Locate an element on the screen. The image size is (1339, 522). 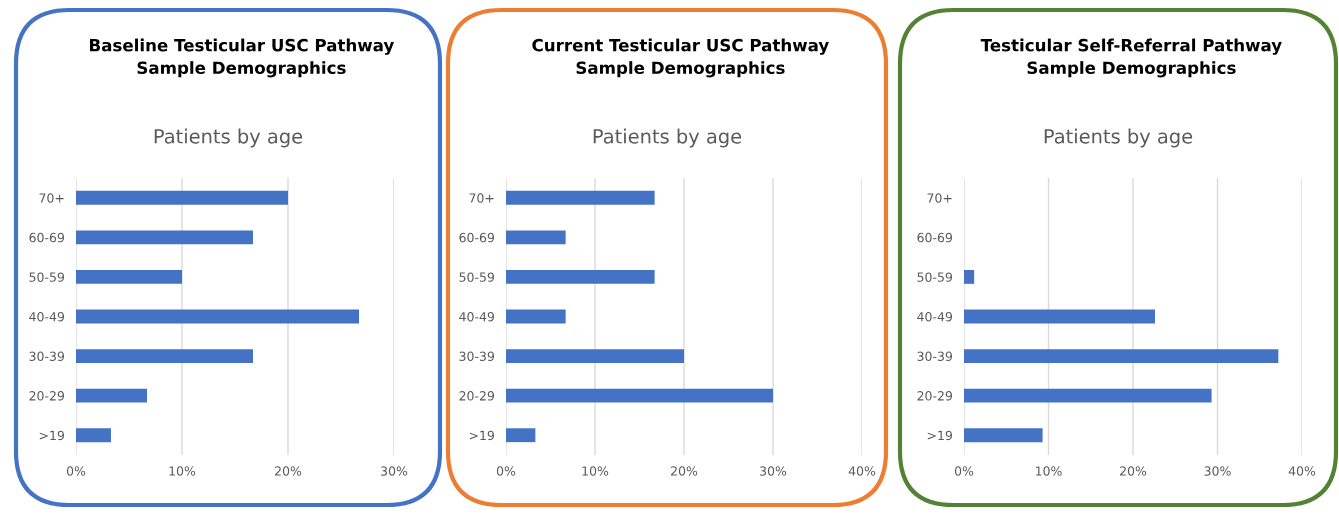
chart-title: Current Testicular USC Pathway Sample Demographics is located at coordinates (680, 58).